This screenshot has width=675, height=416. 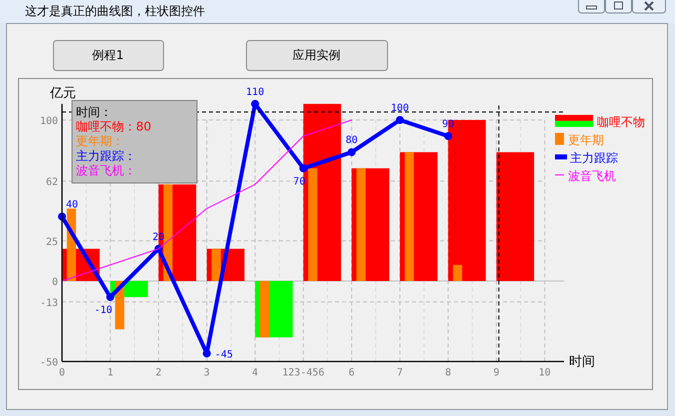 What do you see at coordinates (352, 140) in the screenshot?
I see `value-label: 80` at bounding box center [352, 140].